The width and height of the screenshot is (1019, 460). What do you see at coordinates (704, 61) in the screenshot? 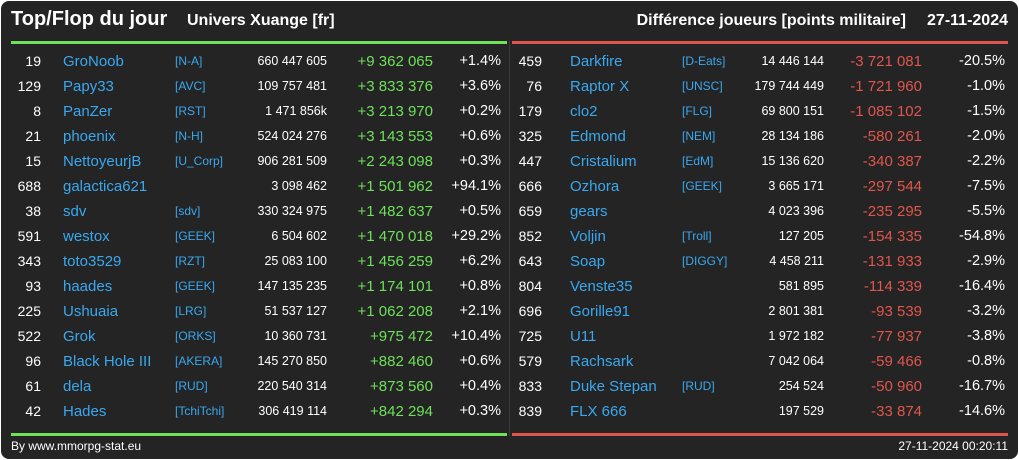
I see `alliance-tag-link: [D-Eats]` at bounding box center [704, 61].